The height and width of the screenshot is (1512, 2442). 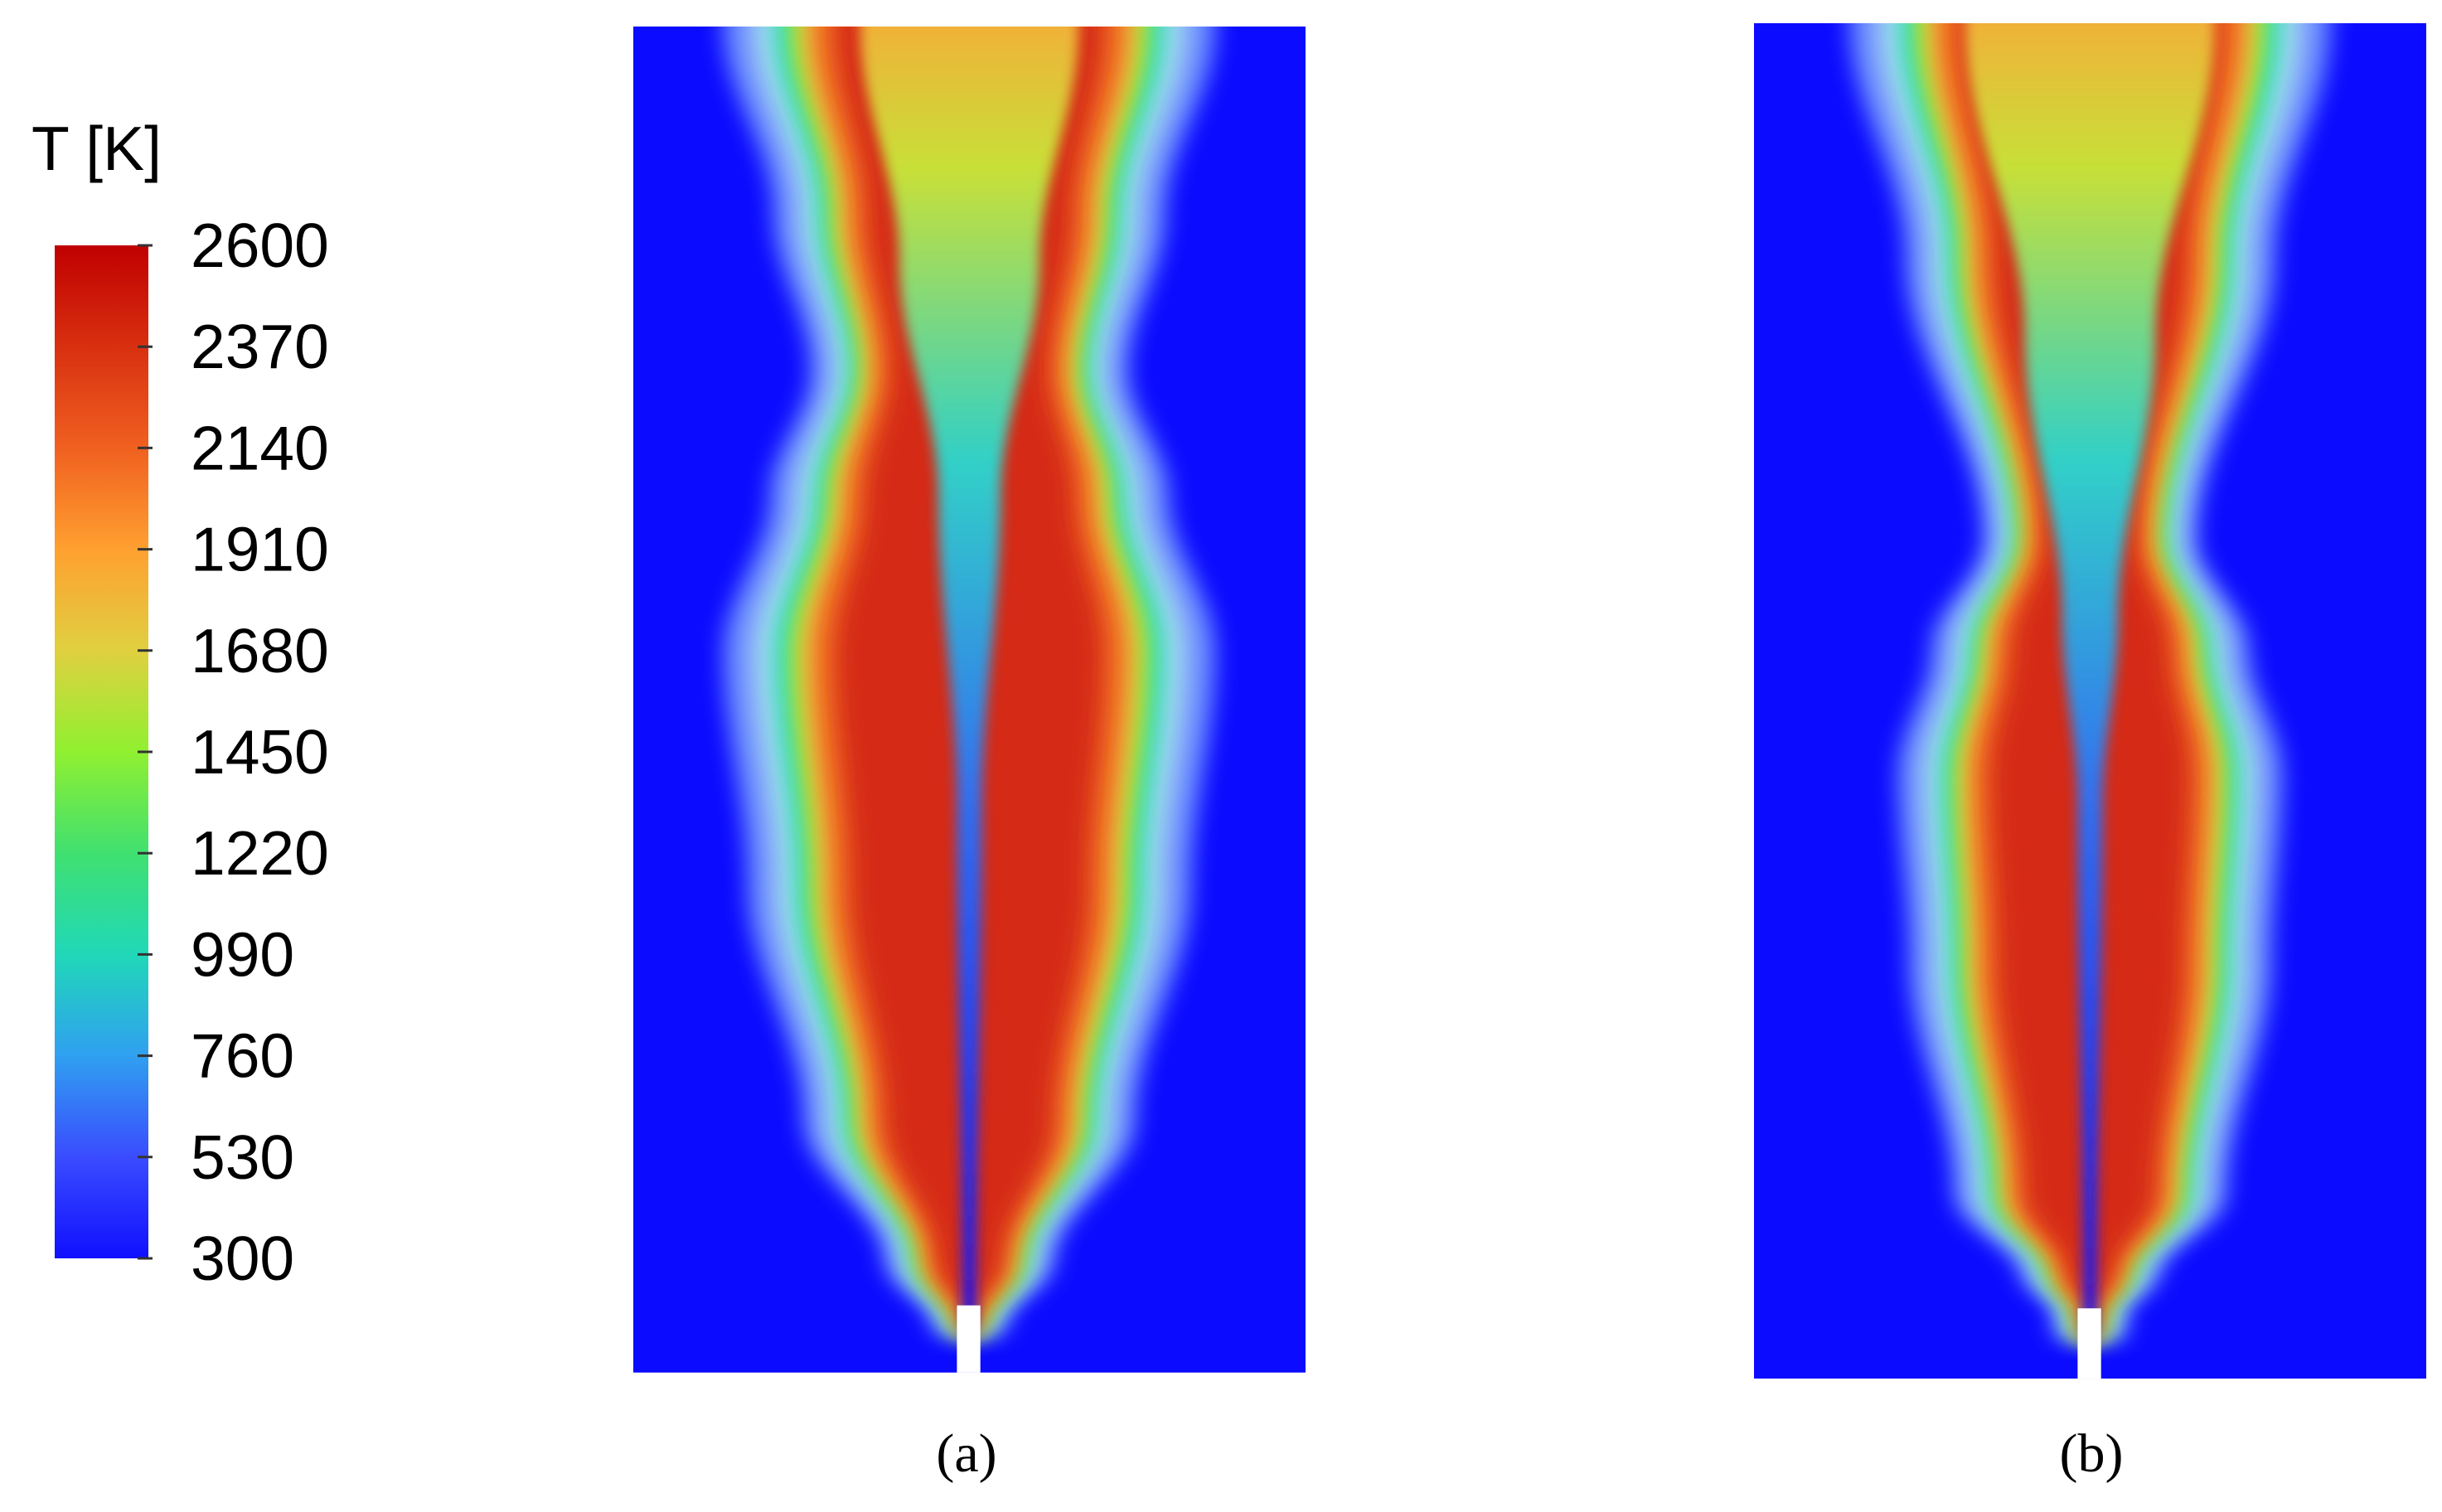 What do you see at coordinates (242, 954) in the screenshot?
I see `tick-label: 990` at bounding box center [242, 954].